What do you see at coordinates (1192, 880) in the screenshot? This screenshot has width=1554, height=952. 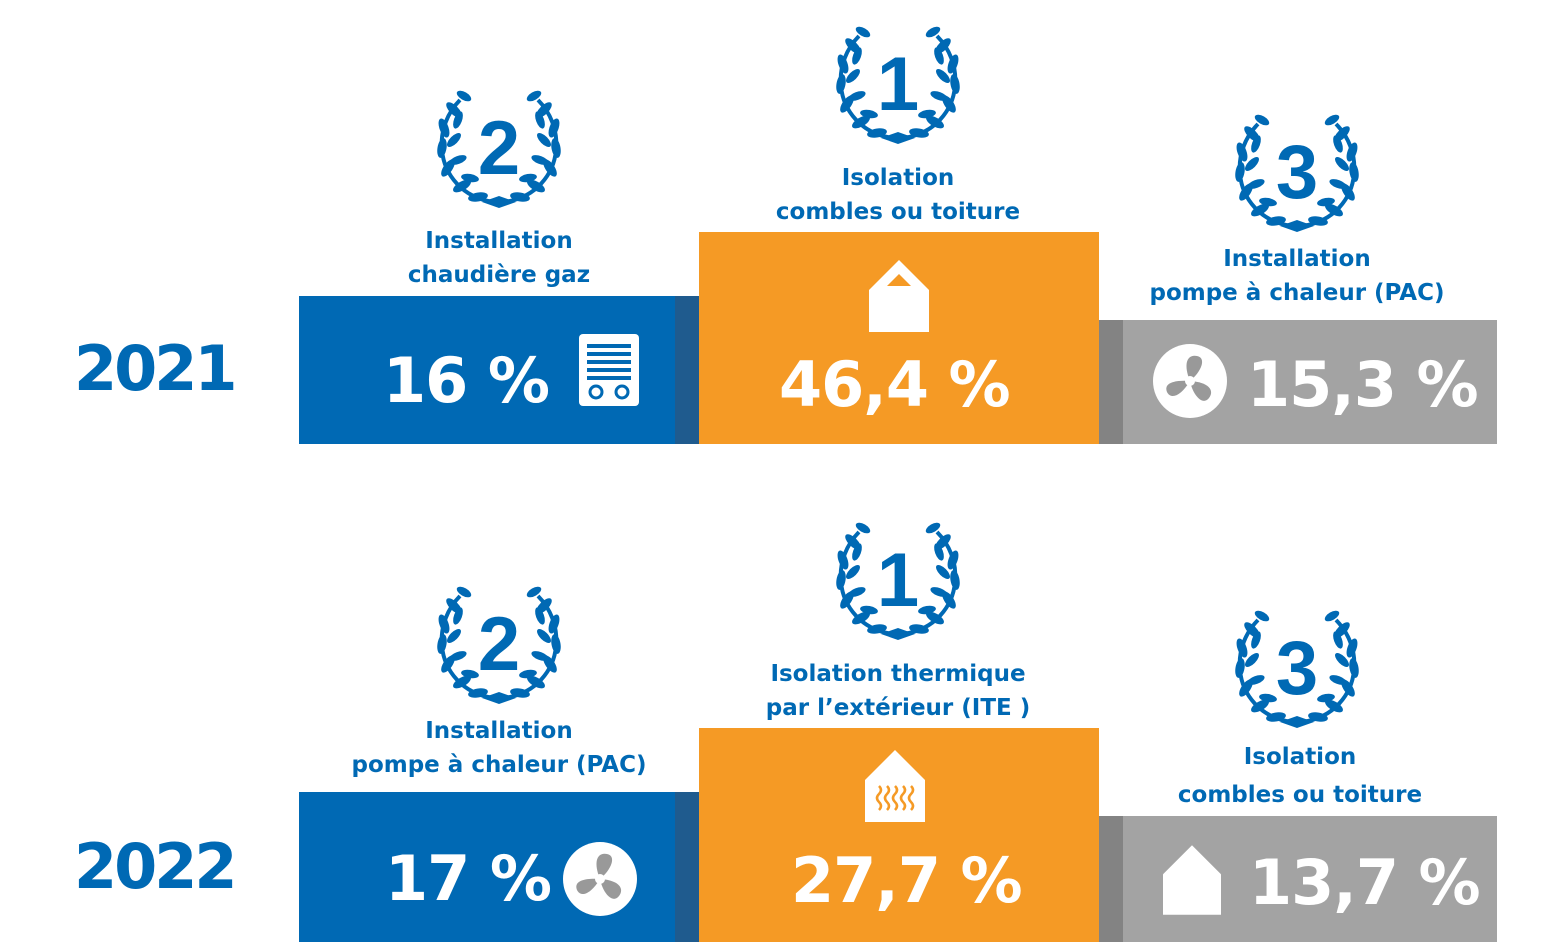 I see `house-roof-icon` at bounding box center [1192, 880].